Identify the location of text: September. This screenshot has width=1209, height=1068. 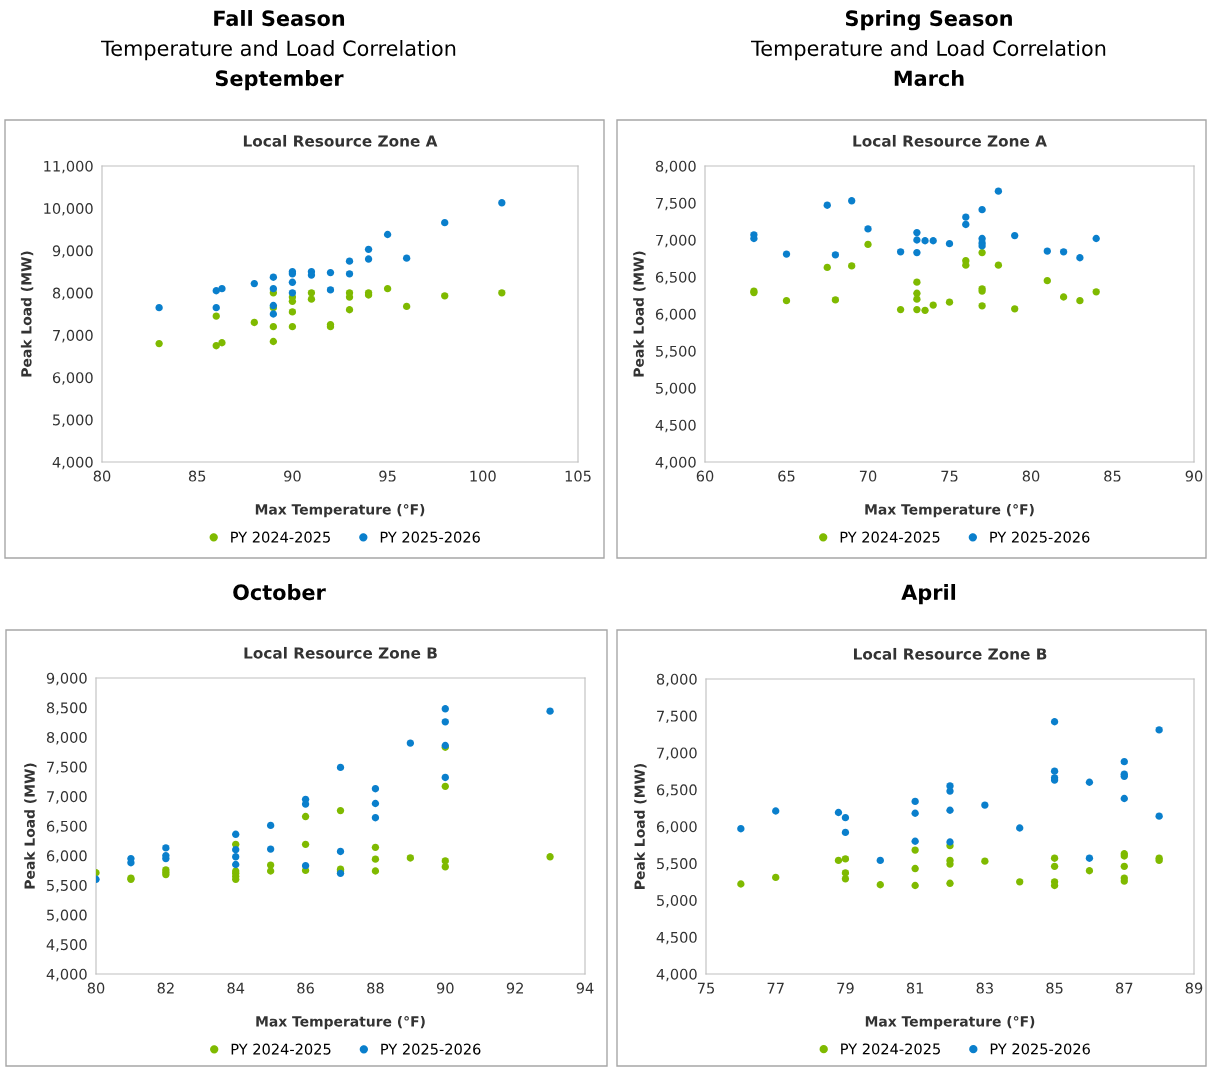
(279, 80).